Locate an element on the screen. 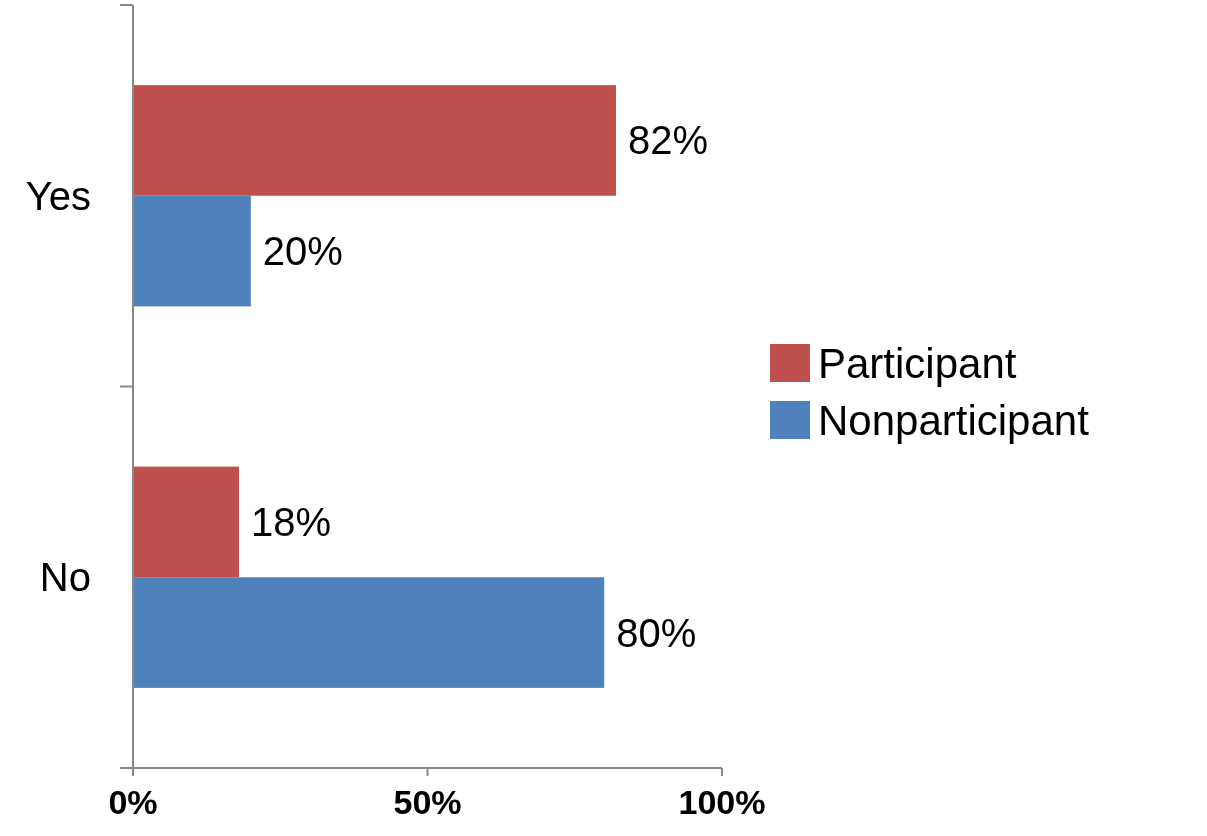 The width and height of the screenshot is (1207, 836). data-label: 20% is located at coordinates (302, 251).